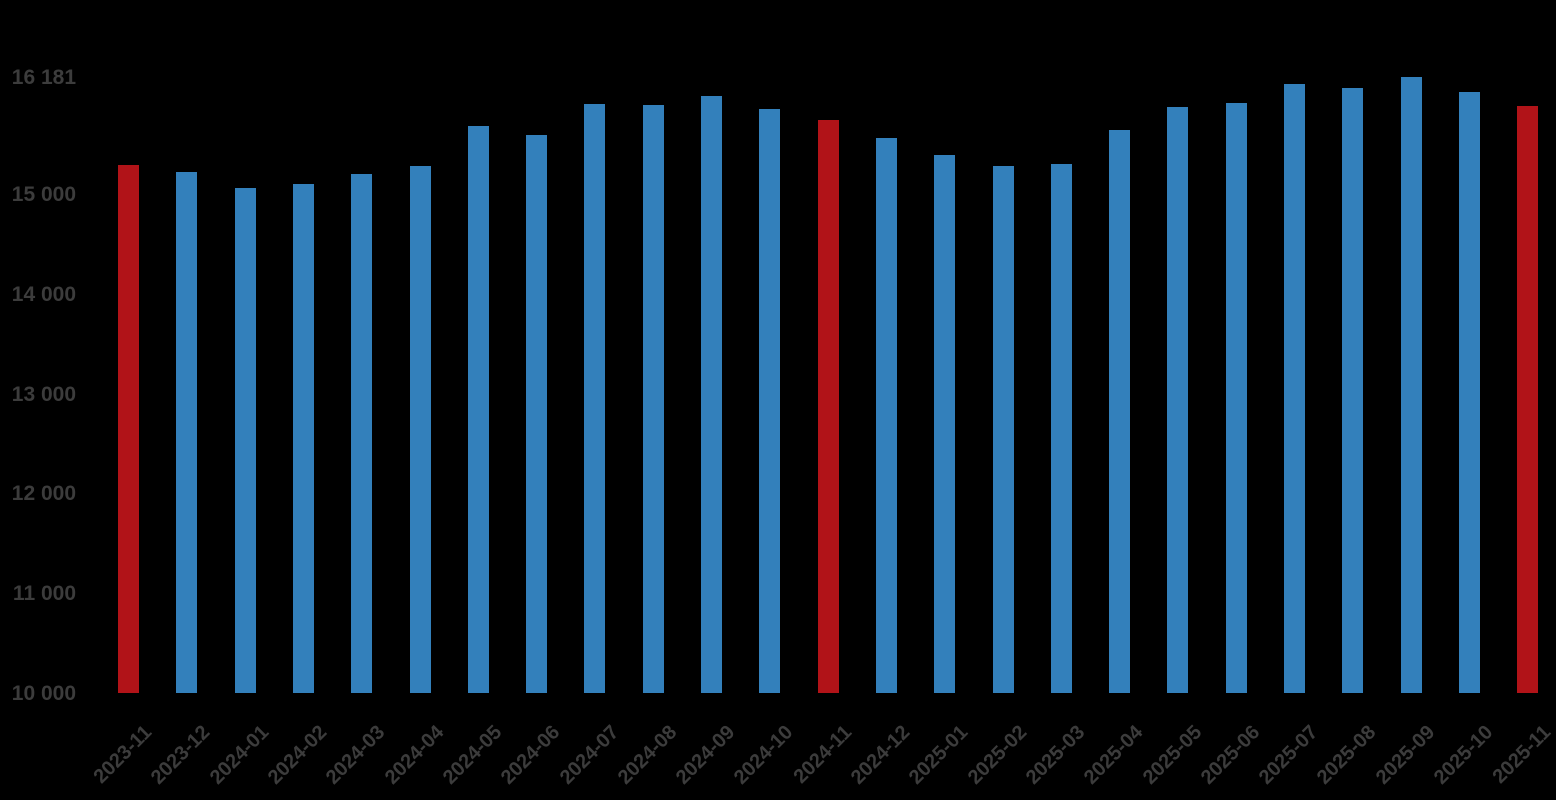  Describe the element at coordinates (43, 494) in the screenshot. I see `y-axis-label: 12 000` at that location.